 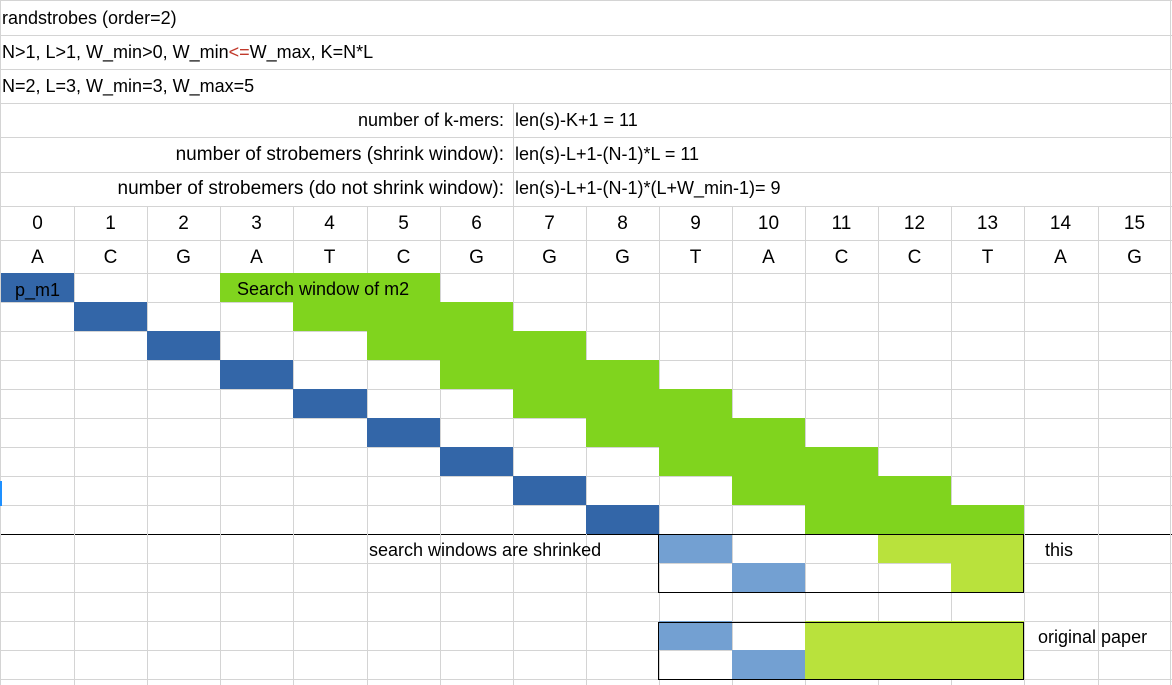 What do you see at coordinates (1060, 223) in the screenshot?
I see `index-cell-14: 14` at bounding box center [1060, 223].